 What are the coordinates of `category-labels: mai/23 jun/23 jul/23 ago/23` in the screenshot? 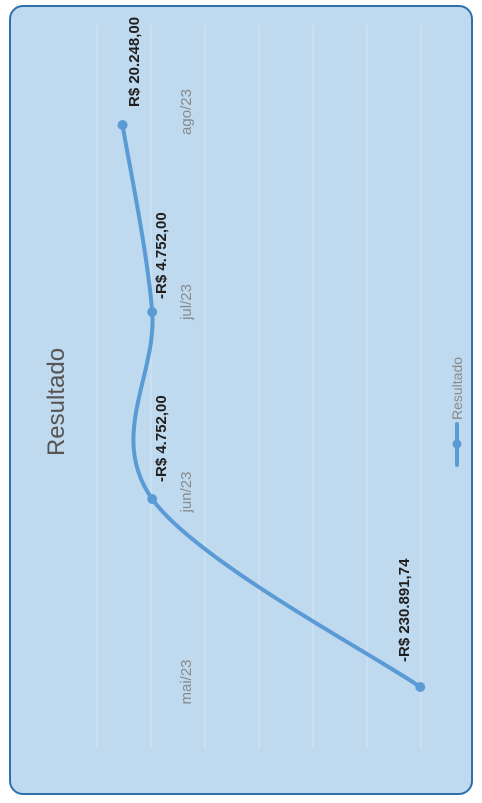 It's located at (186, 396).